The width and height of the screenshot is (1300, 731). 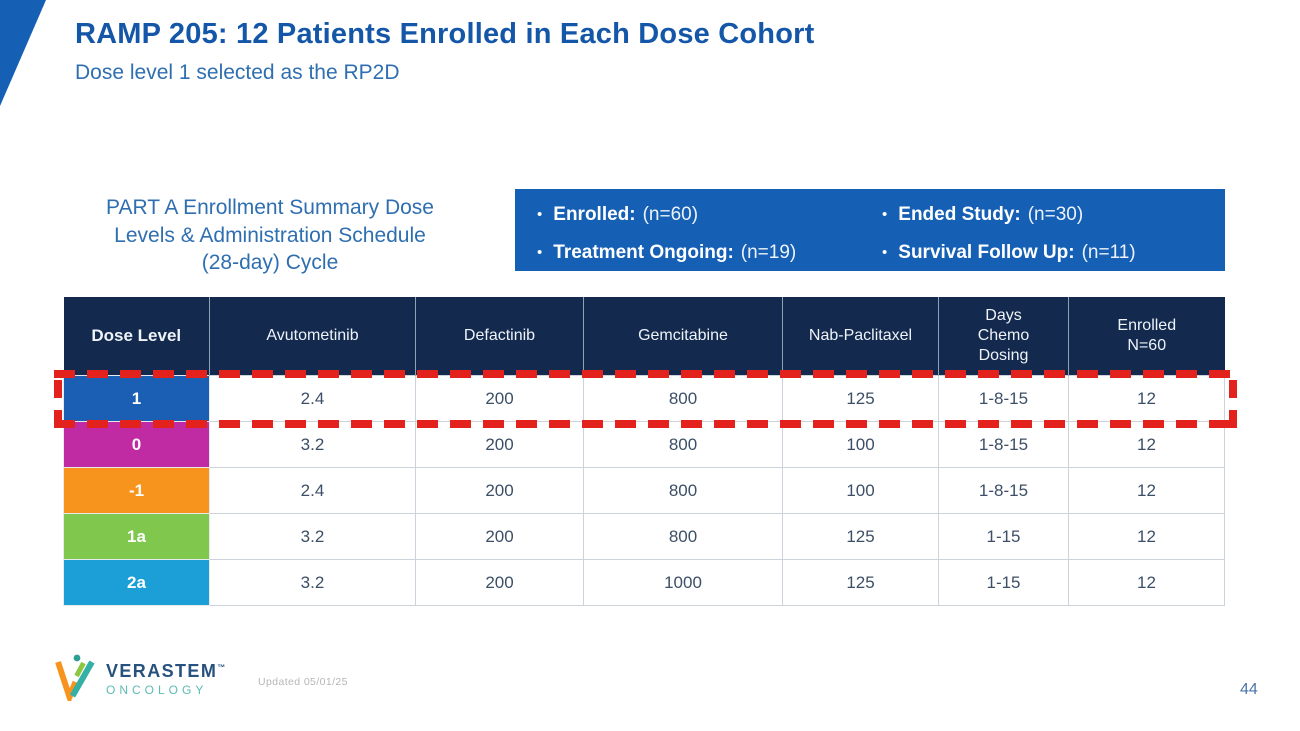 I want to click on column-header-dose-level: Dose Level, so click(x=136, y=336).